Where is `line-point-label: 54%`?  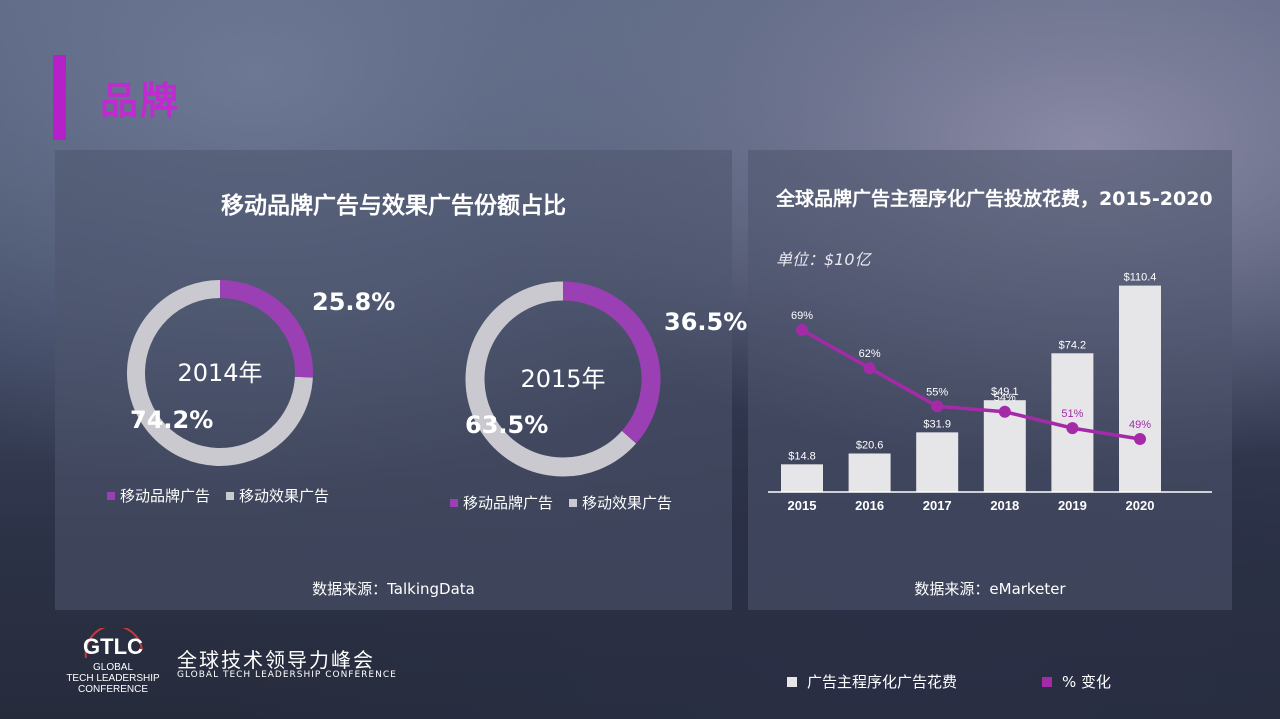
line-point-label: 54% is located at coordinates (1005, 398).